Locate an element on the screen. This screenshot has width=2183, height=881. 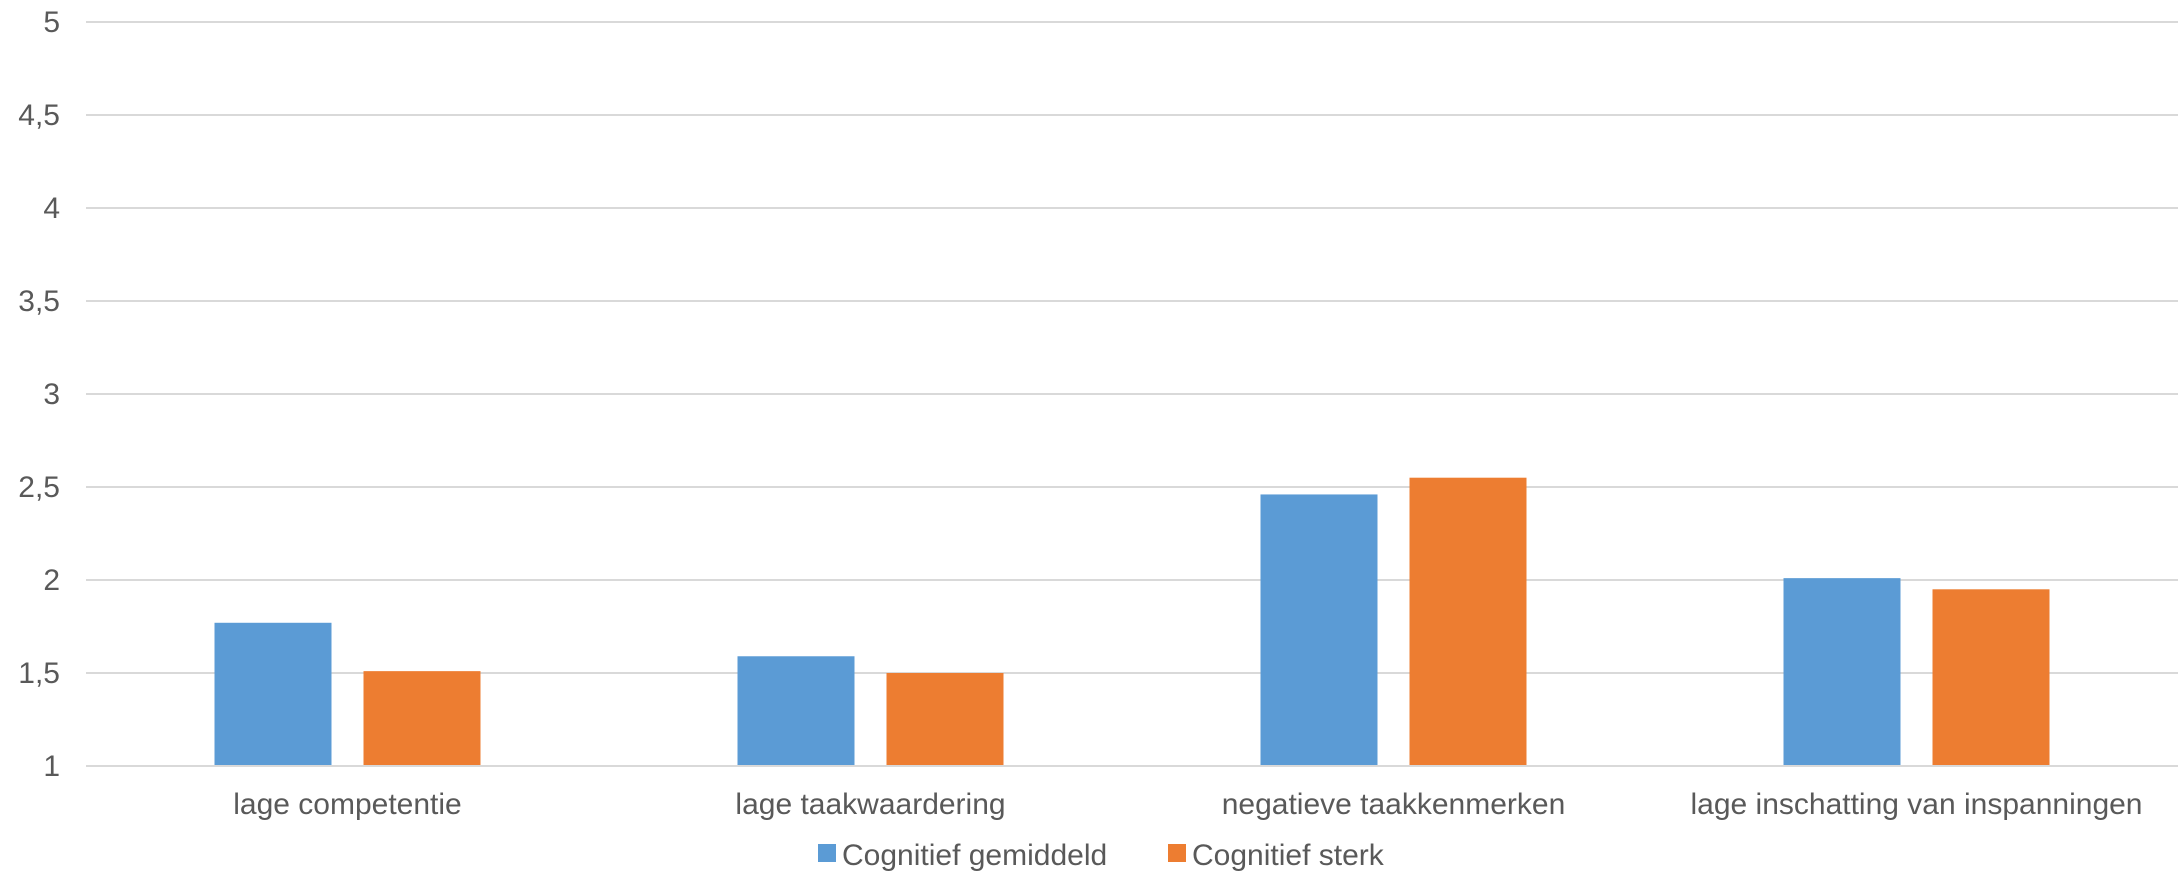
y-tick-label: 5 is located at coordinates (51, 22).